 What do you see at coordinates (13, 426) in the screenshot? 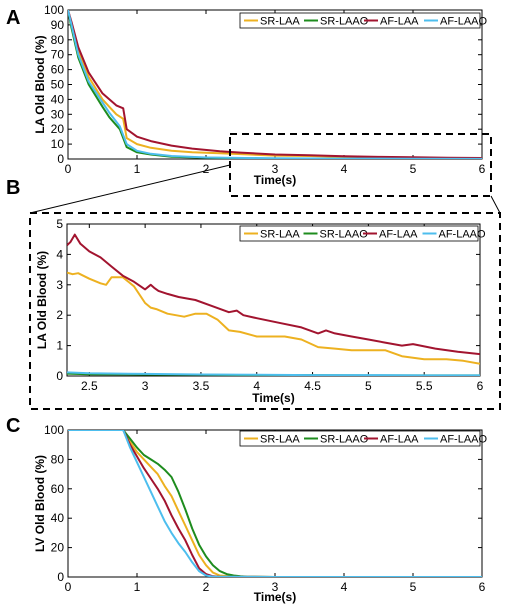
I see `panel-label: C` at bounding box center [13, 426].